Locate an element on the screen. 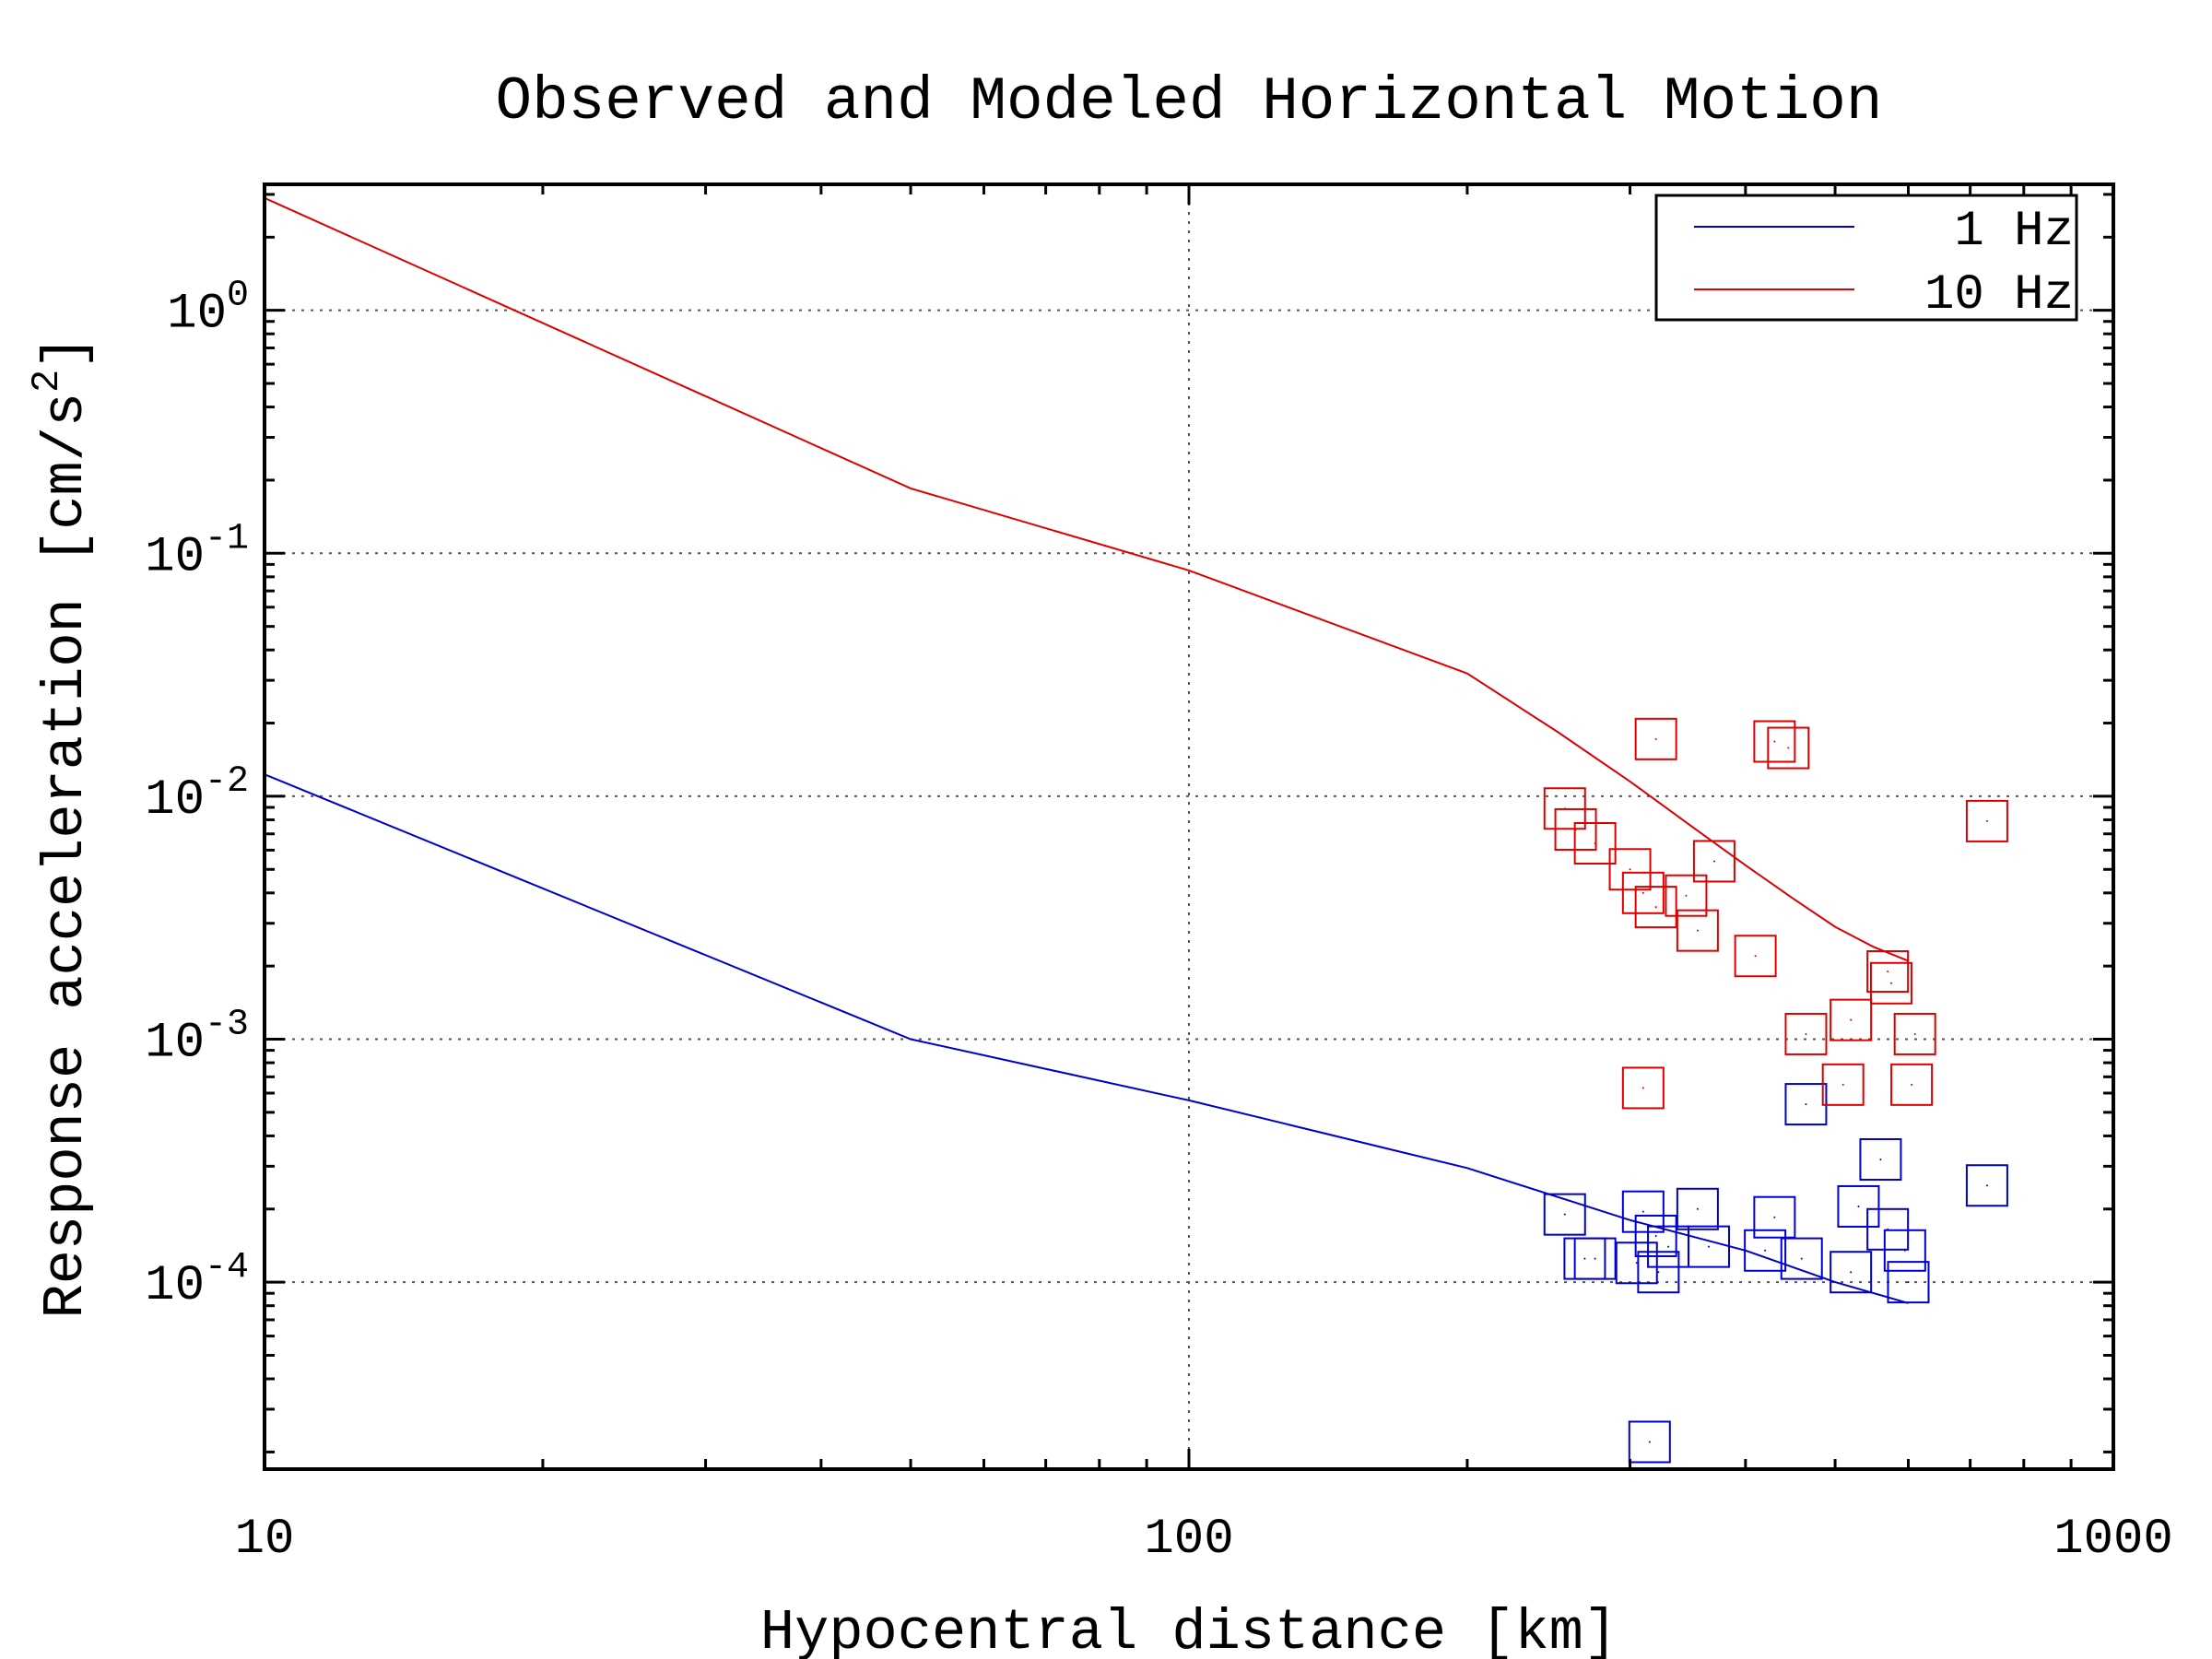 The width and height of the screenshot is (2212, 1659). y-axis-label-exponent: 2 is located at coordinates (47, 381).